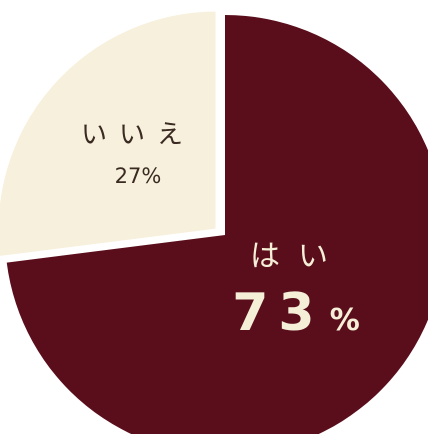 The image size is (428, 434). I want to click on slice-value-yes: 73 %, so click(296, 313).